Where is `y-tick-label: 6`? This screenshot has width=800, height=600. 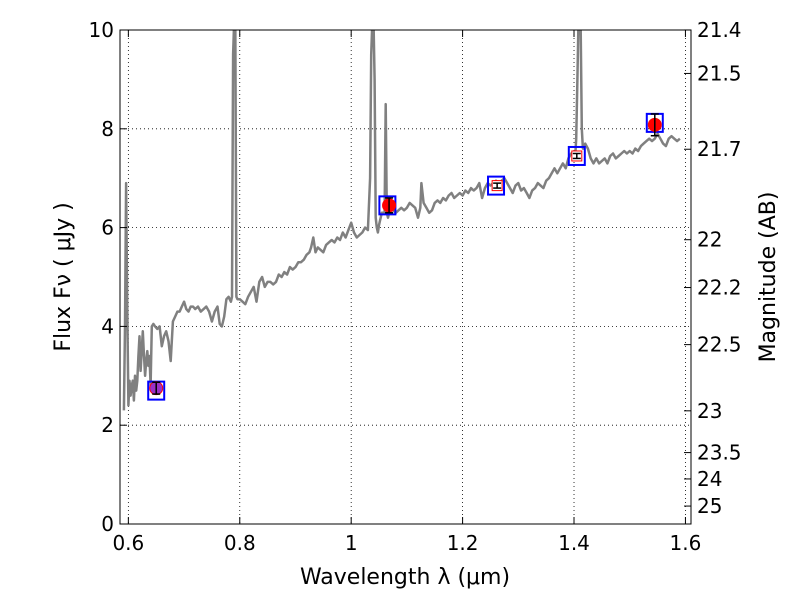 y-tick-label: 6 is located at coordinates (107, 228).